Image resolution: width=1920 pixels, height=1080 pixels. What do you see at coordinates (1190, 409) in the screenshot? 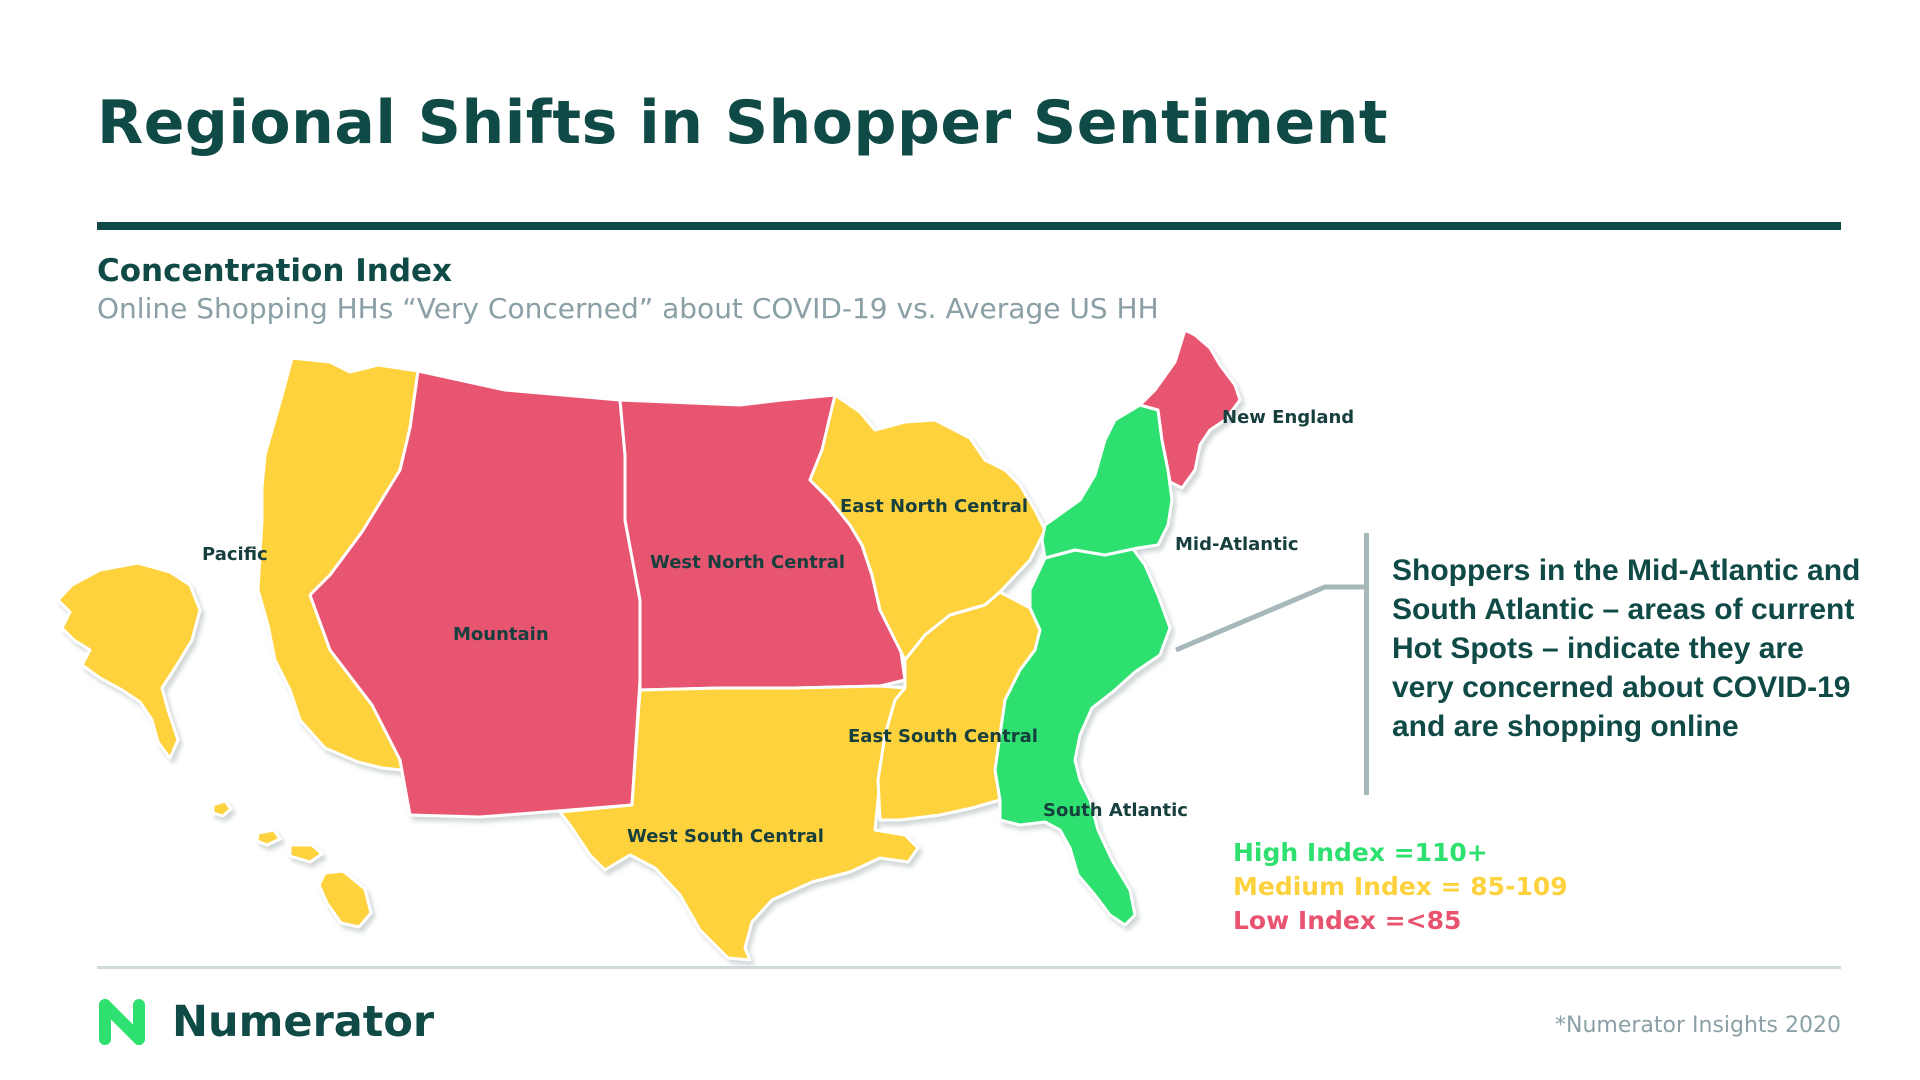
I see `region-new-england` at bounding box center [1190, 409].